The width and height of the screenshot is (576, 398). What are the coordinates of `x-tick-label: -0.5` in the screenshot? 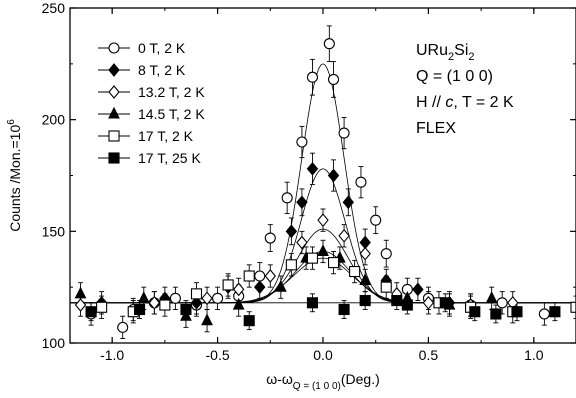 It's located at (218, 355).